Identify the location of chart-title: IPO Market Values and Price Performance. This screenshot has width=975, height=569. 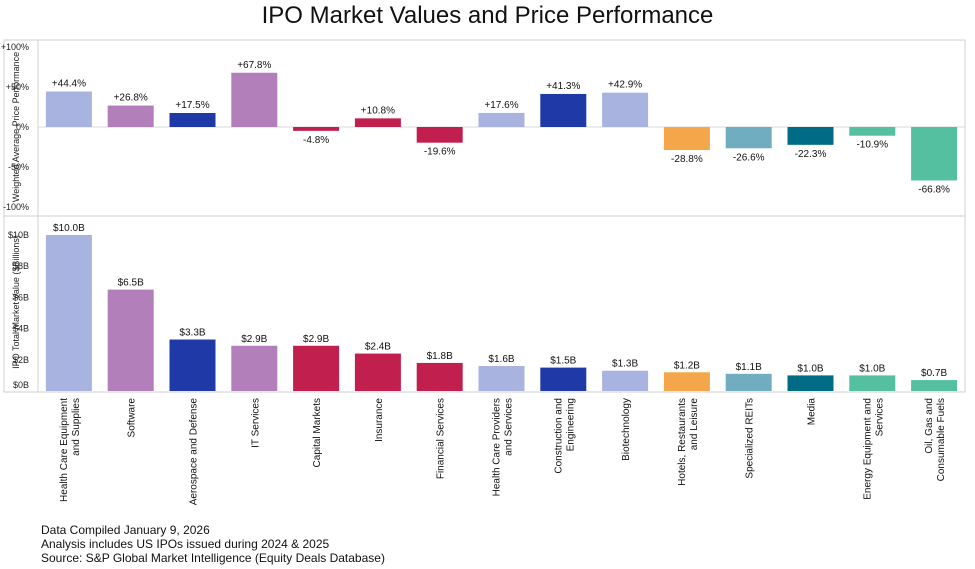
(487, 15).